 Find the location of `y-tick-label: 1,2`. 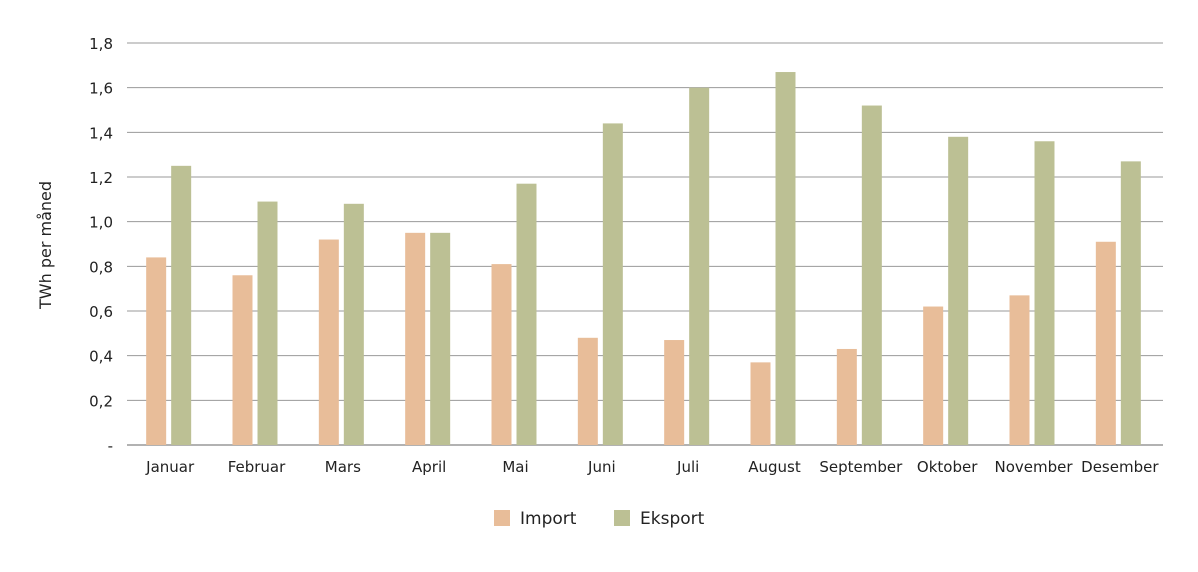

y-tick-label: 1,2 is located at coordinates (101, 178).